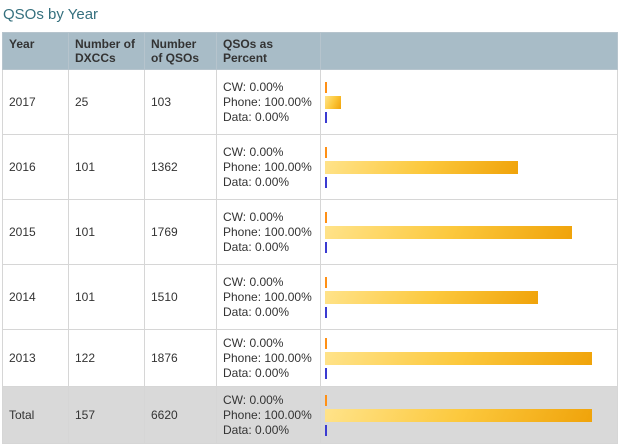 The height and width of the screenshot is (444, 619). I want to click on qso-count-cell: 1769, so click(180, 232).